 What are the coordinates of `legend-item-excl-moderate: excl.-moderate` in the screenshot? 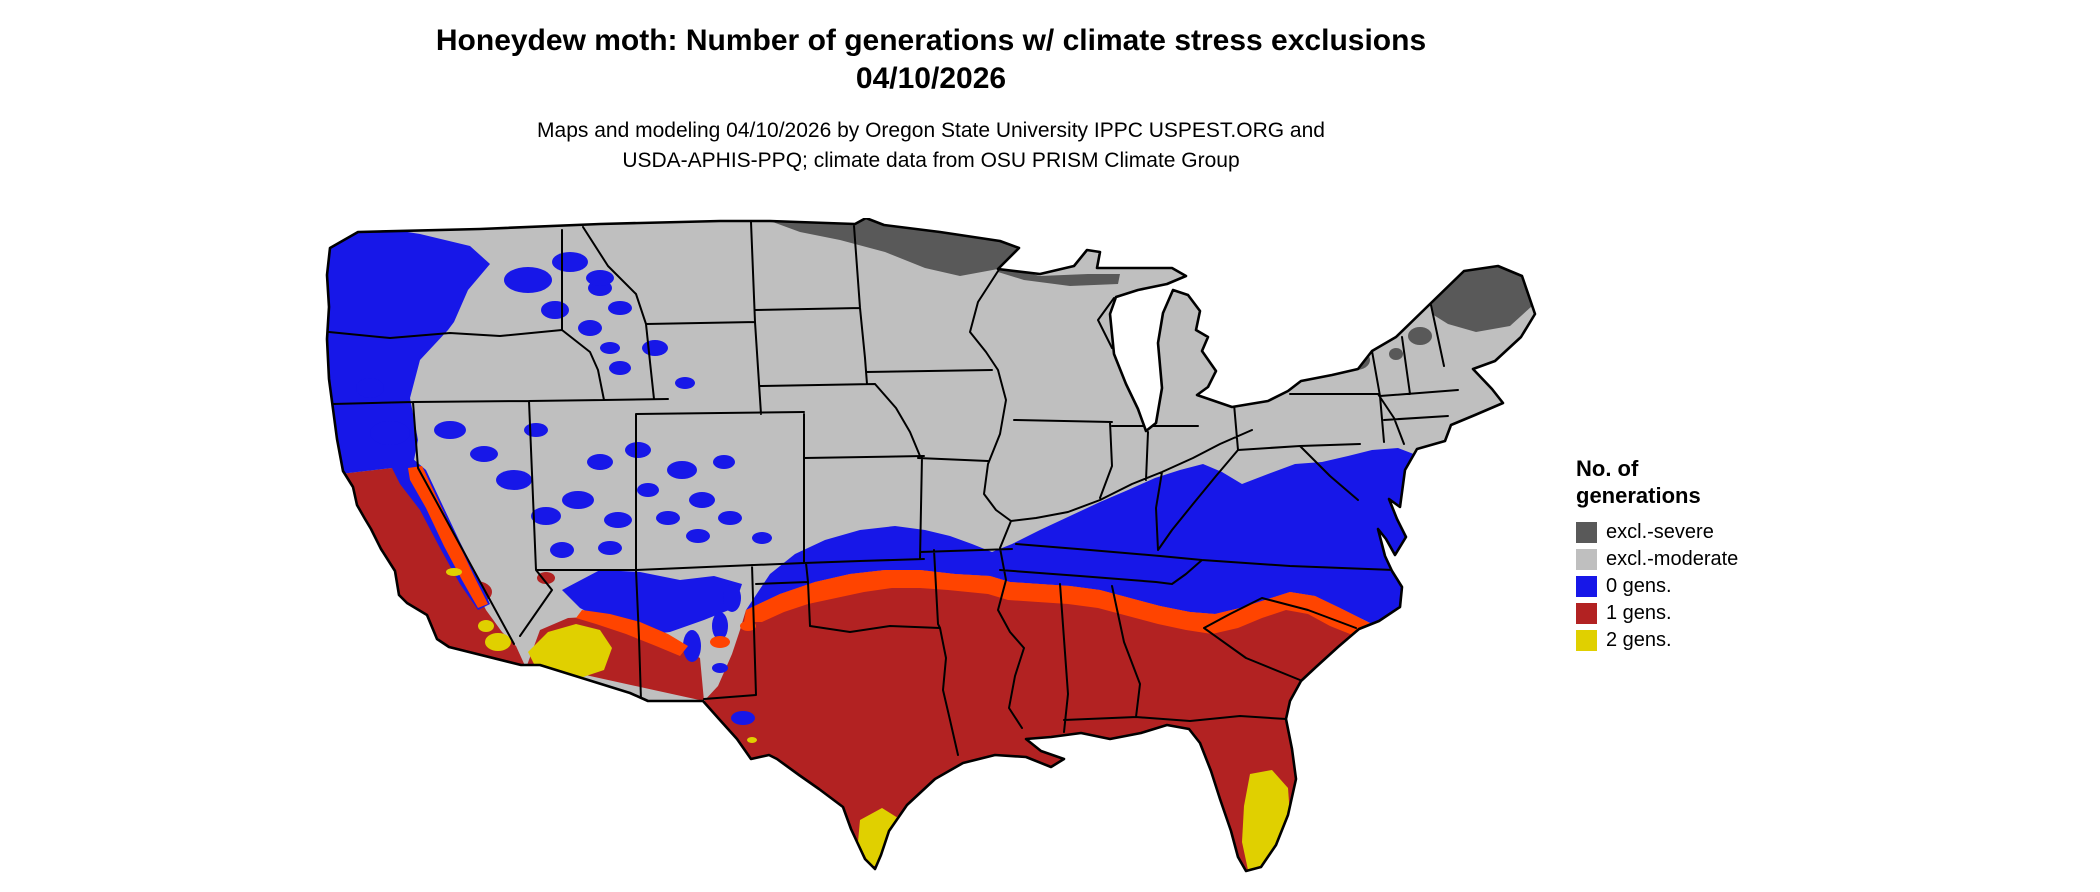 It's located at (1716, 559).